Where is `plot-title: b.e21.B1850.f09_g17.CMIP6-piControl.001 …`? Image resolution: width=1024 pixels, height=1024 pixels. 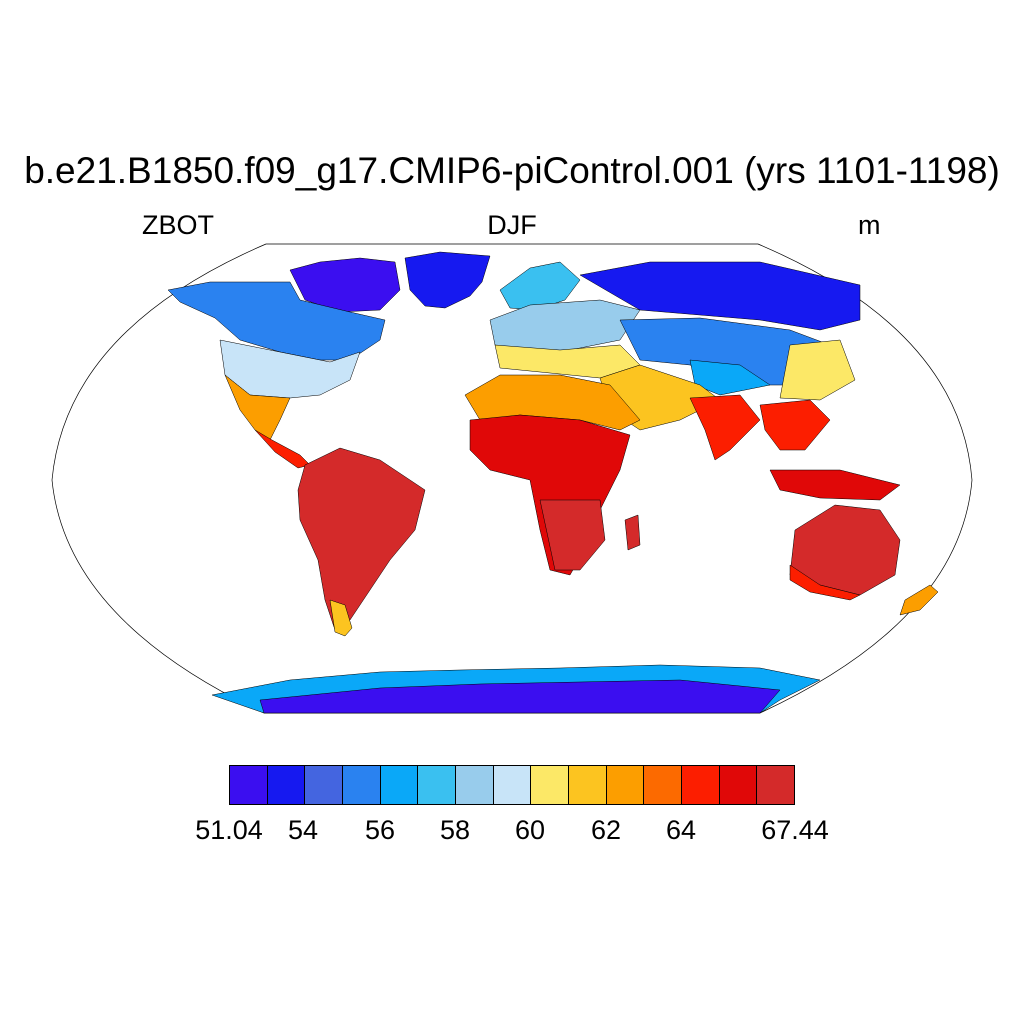 plot-title: b.e21.B1850.f09_g17.CMIP6-piControl.001 … is located at coordinates (512, 170).